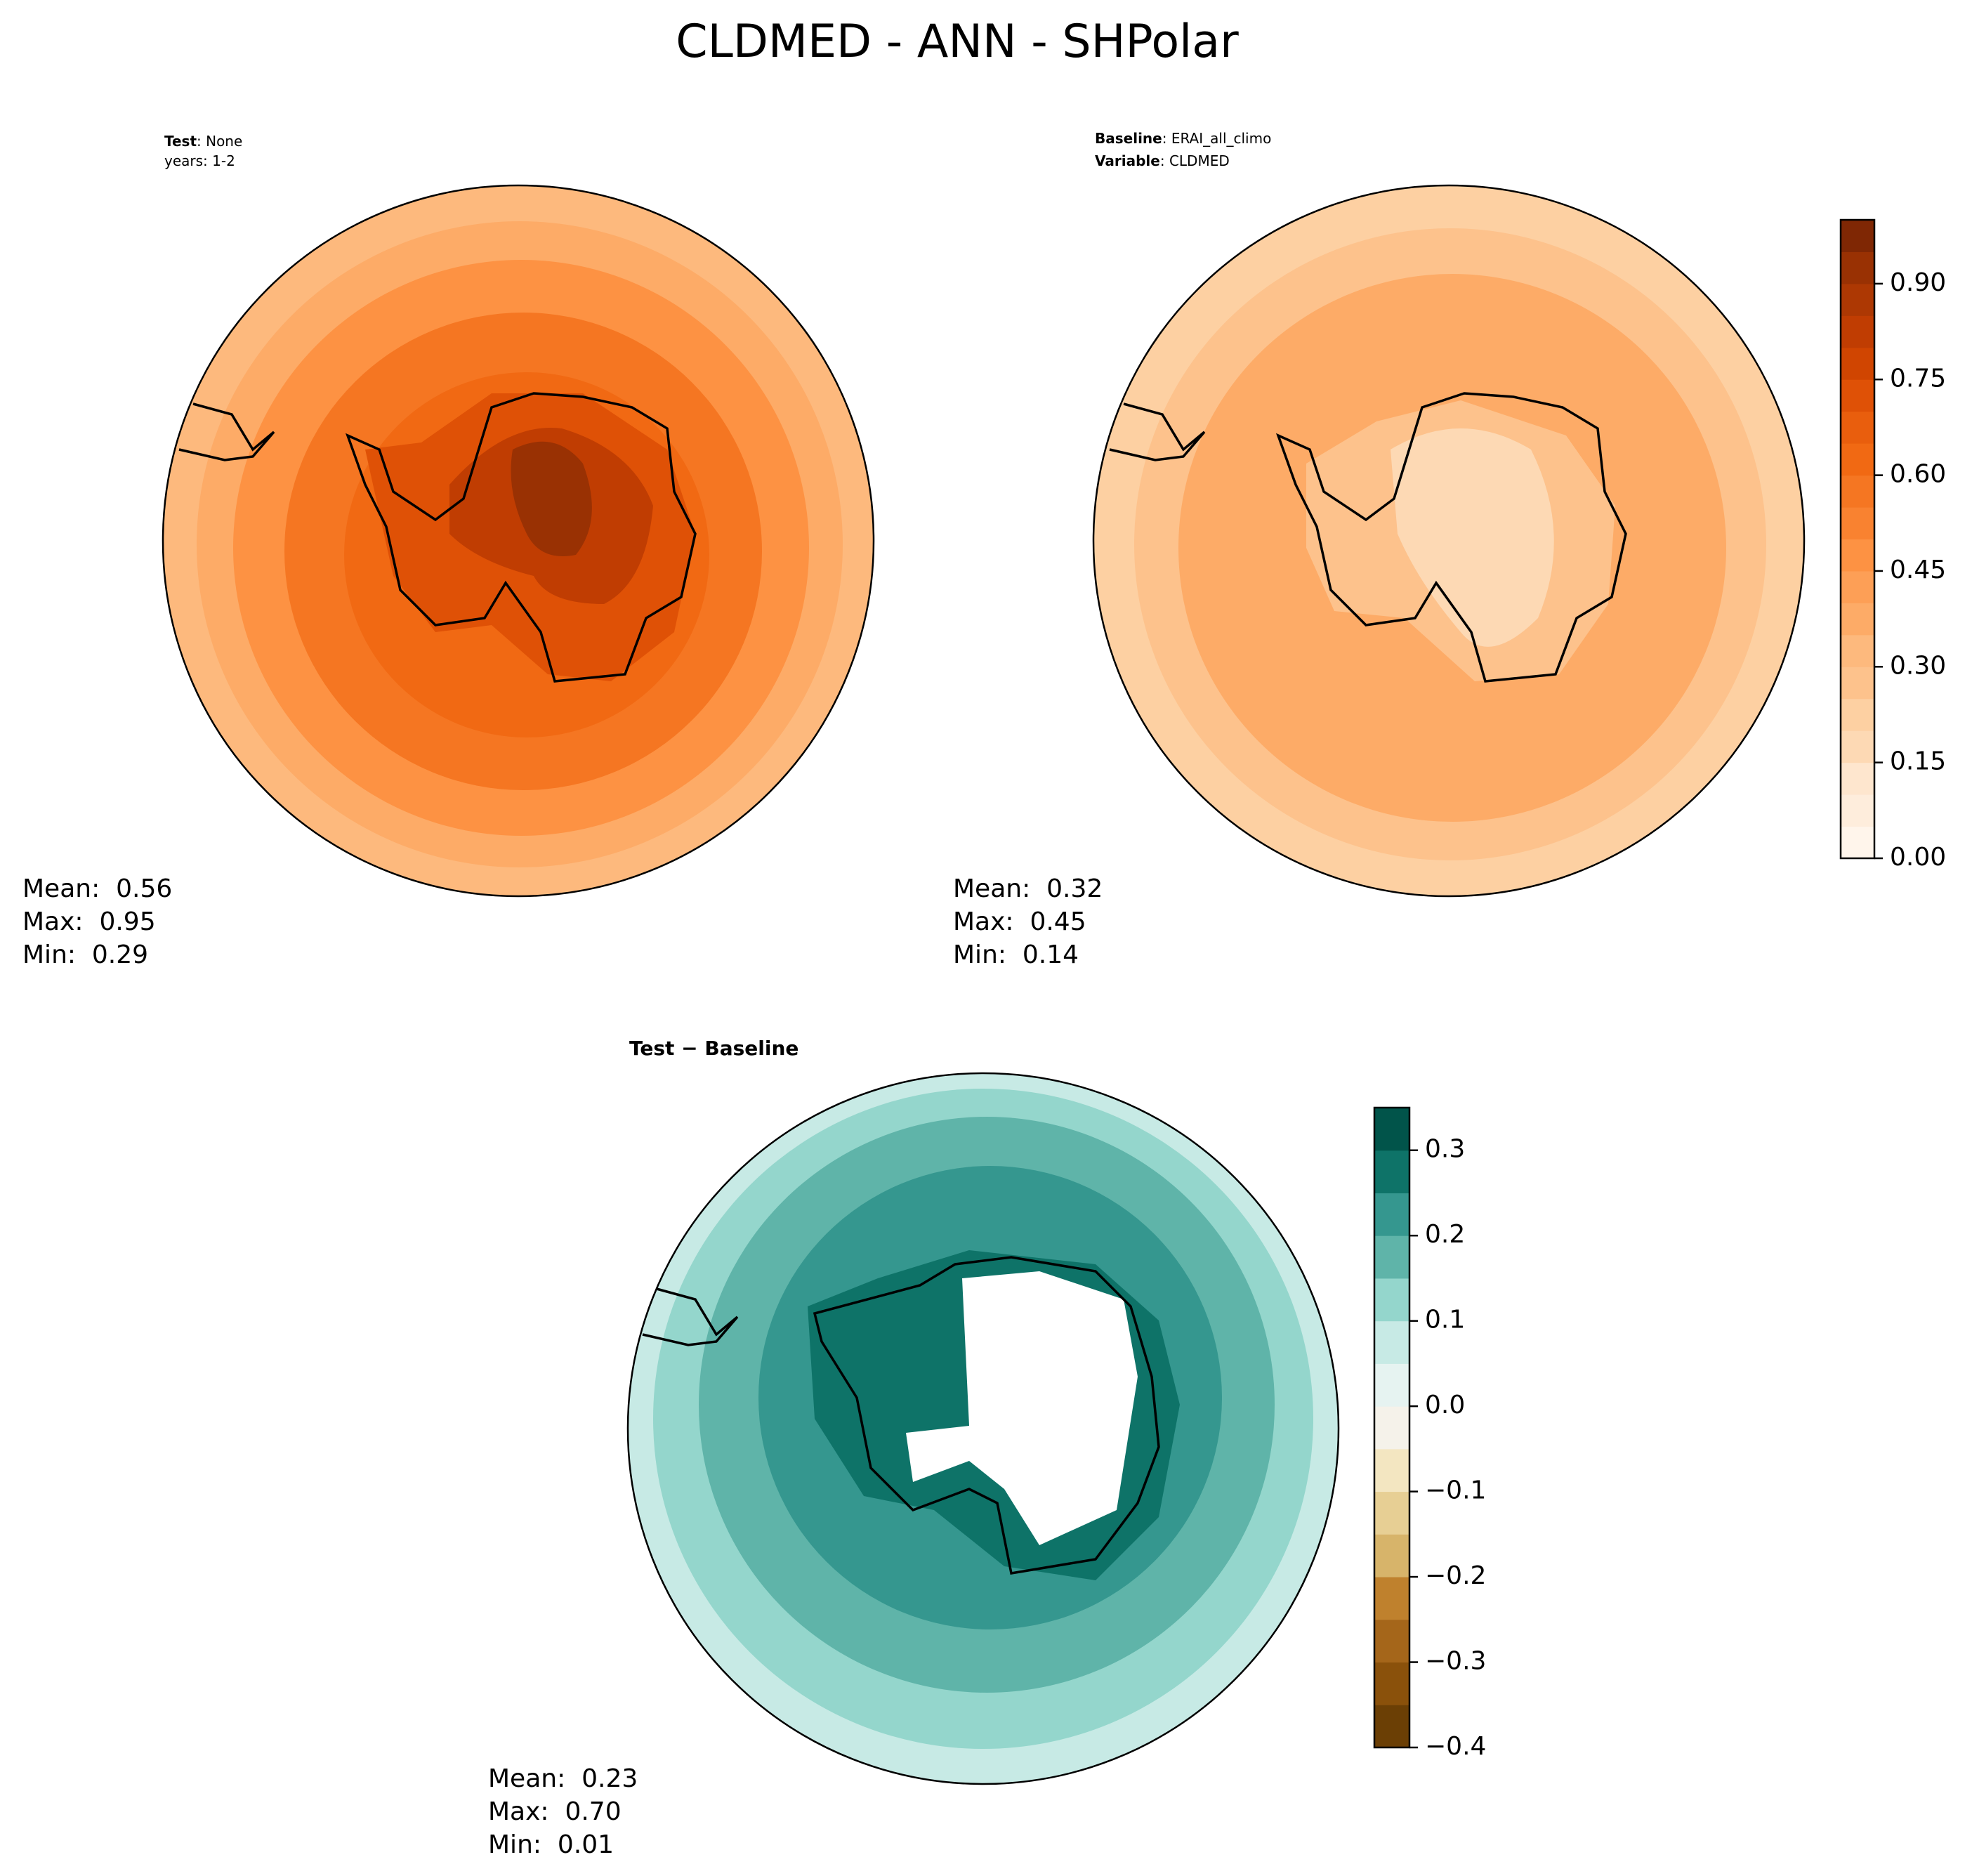  I want to click on map-difference, so click(983, 1428).